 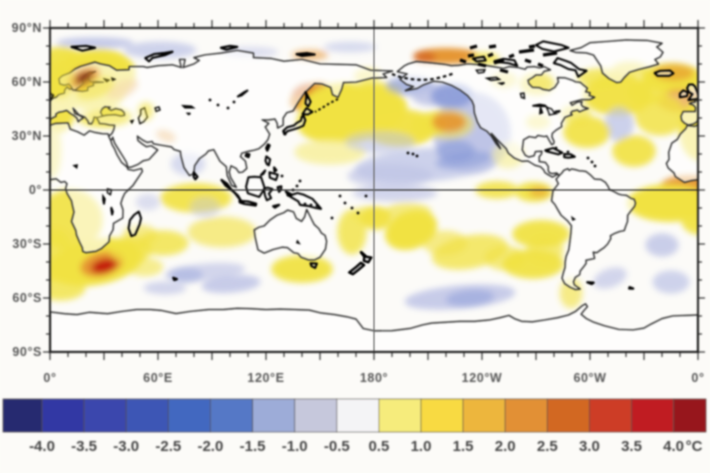 I want to click on svg-text: 60°N, so click(x=27, y=82).